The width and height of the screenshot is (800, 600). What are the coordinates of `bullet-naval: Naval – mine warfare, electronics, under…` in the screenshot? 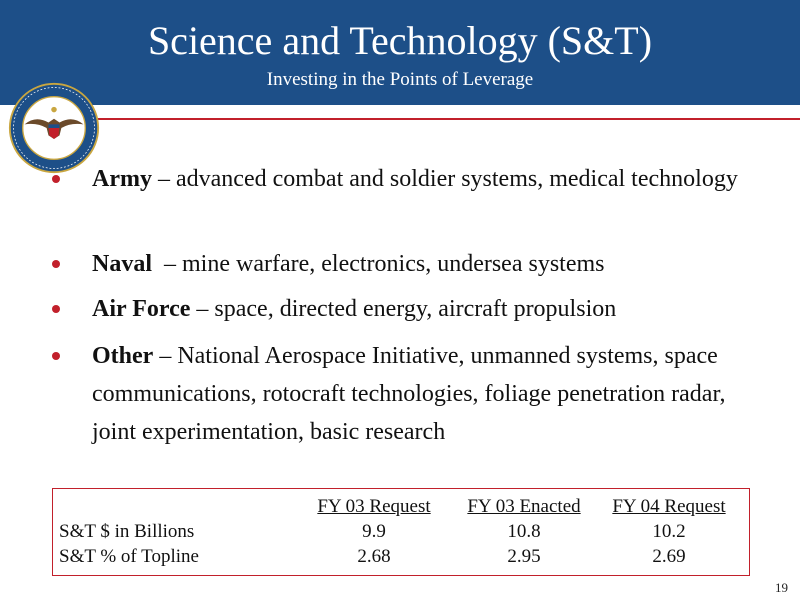 It's located at (412, 264).